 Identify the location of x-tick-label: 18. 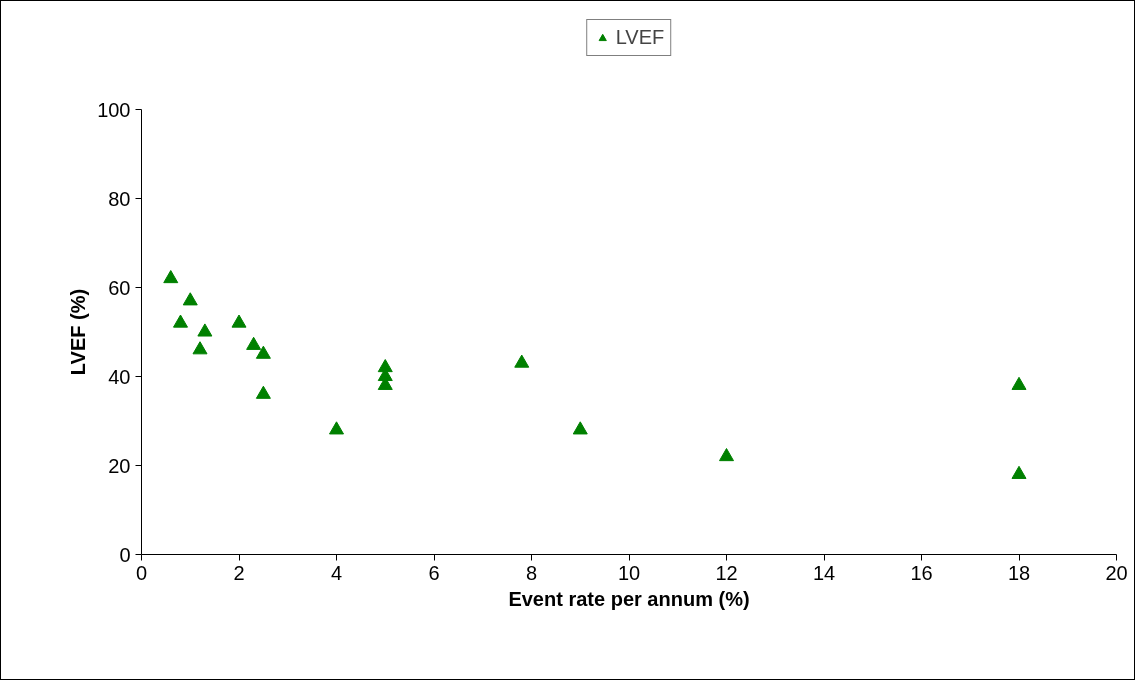
(1019, 572).